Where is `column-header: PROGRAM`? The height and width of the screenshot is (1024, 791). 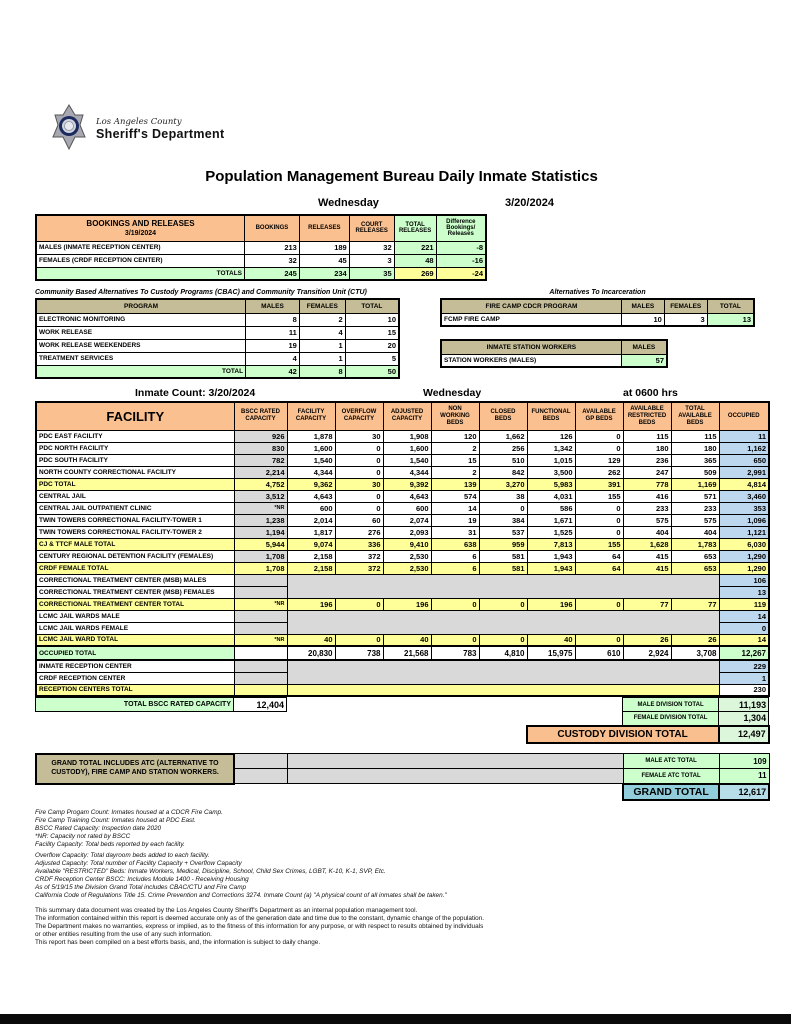 column-header: PROGRAM is located at coordinates (141, 306).